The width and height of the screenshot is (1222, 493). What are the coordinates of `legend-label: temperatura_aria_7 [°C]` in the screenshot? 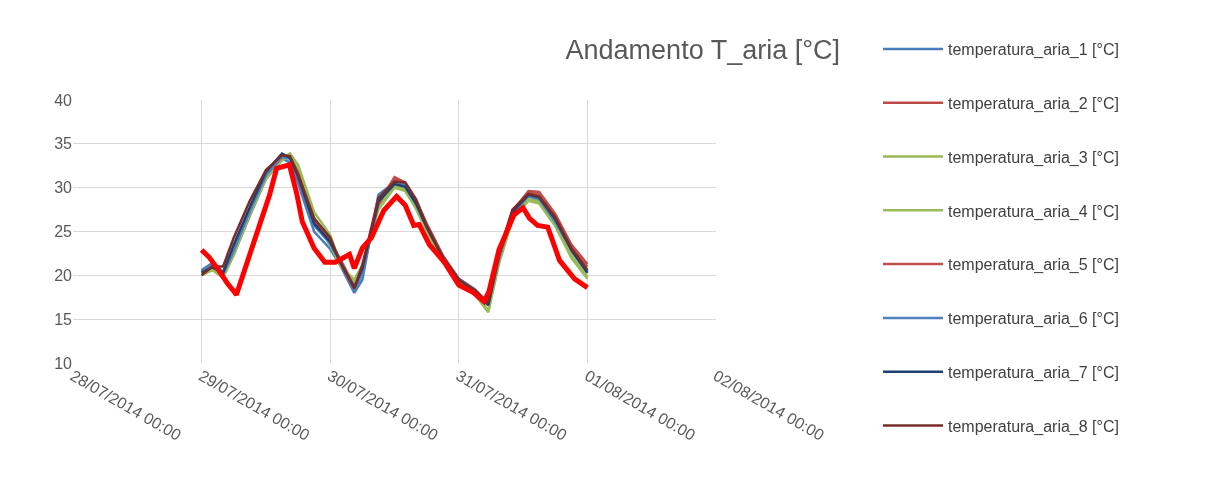 It's located at (1033, 372).